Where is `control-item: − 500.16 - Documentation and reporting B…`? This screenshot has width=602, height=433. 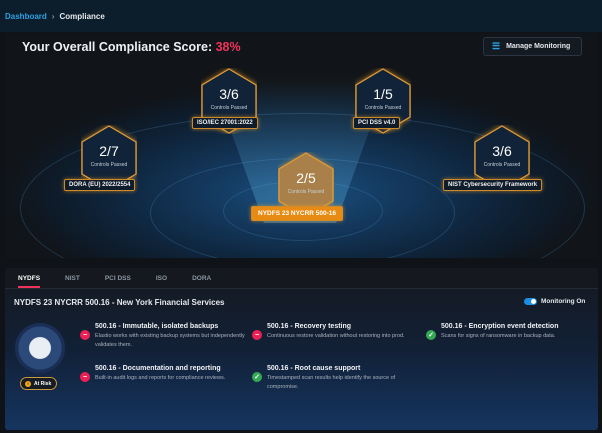
control-item: − 500.16 - Documentation and reporting B… is located at coordinates (167, 374).